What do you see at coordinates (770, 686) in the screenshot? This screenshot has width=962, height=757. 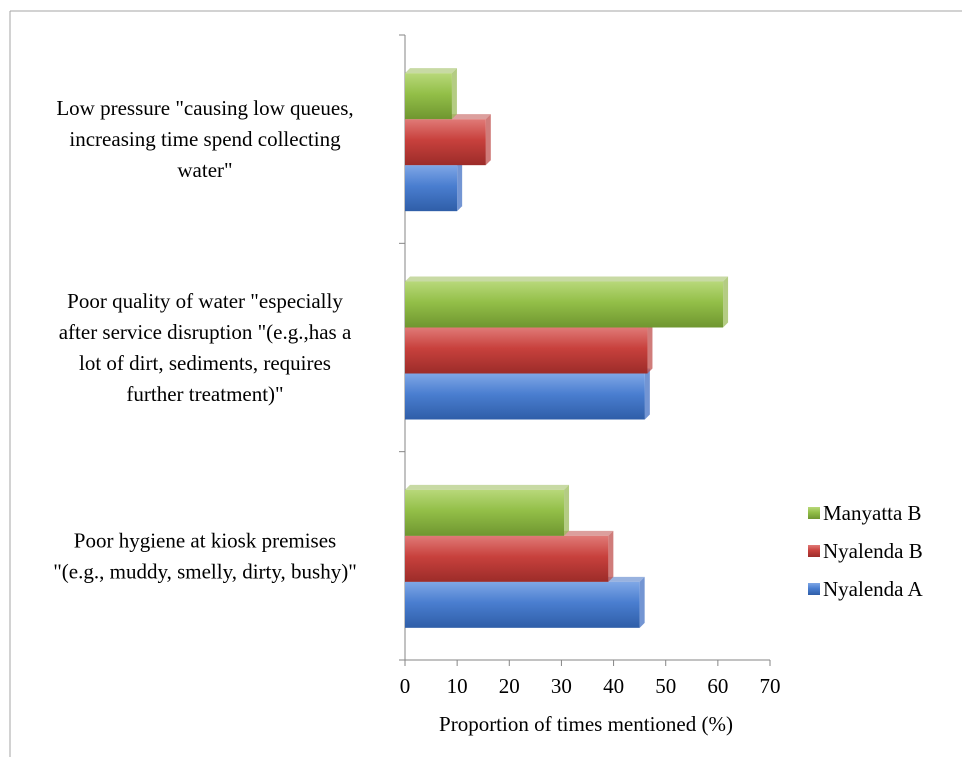 I see `x-tick-label: 70` at bounding box center [770, 686].